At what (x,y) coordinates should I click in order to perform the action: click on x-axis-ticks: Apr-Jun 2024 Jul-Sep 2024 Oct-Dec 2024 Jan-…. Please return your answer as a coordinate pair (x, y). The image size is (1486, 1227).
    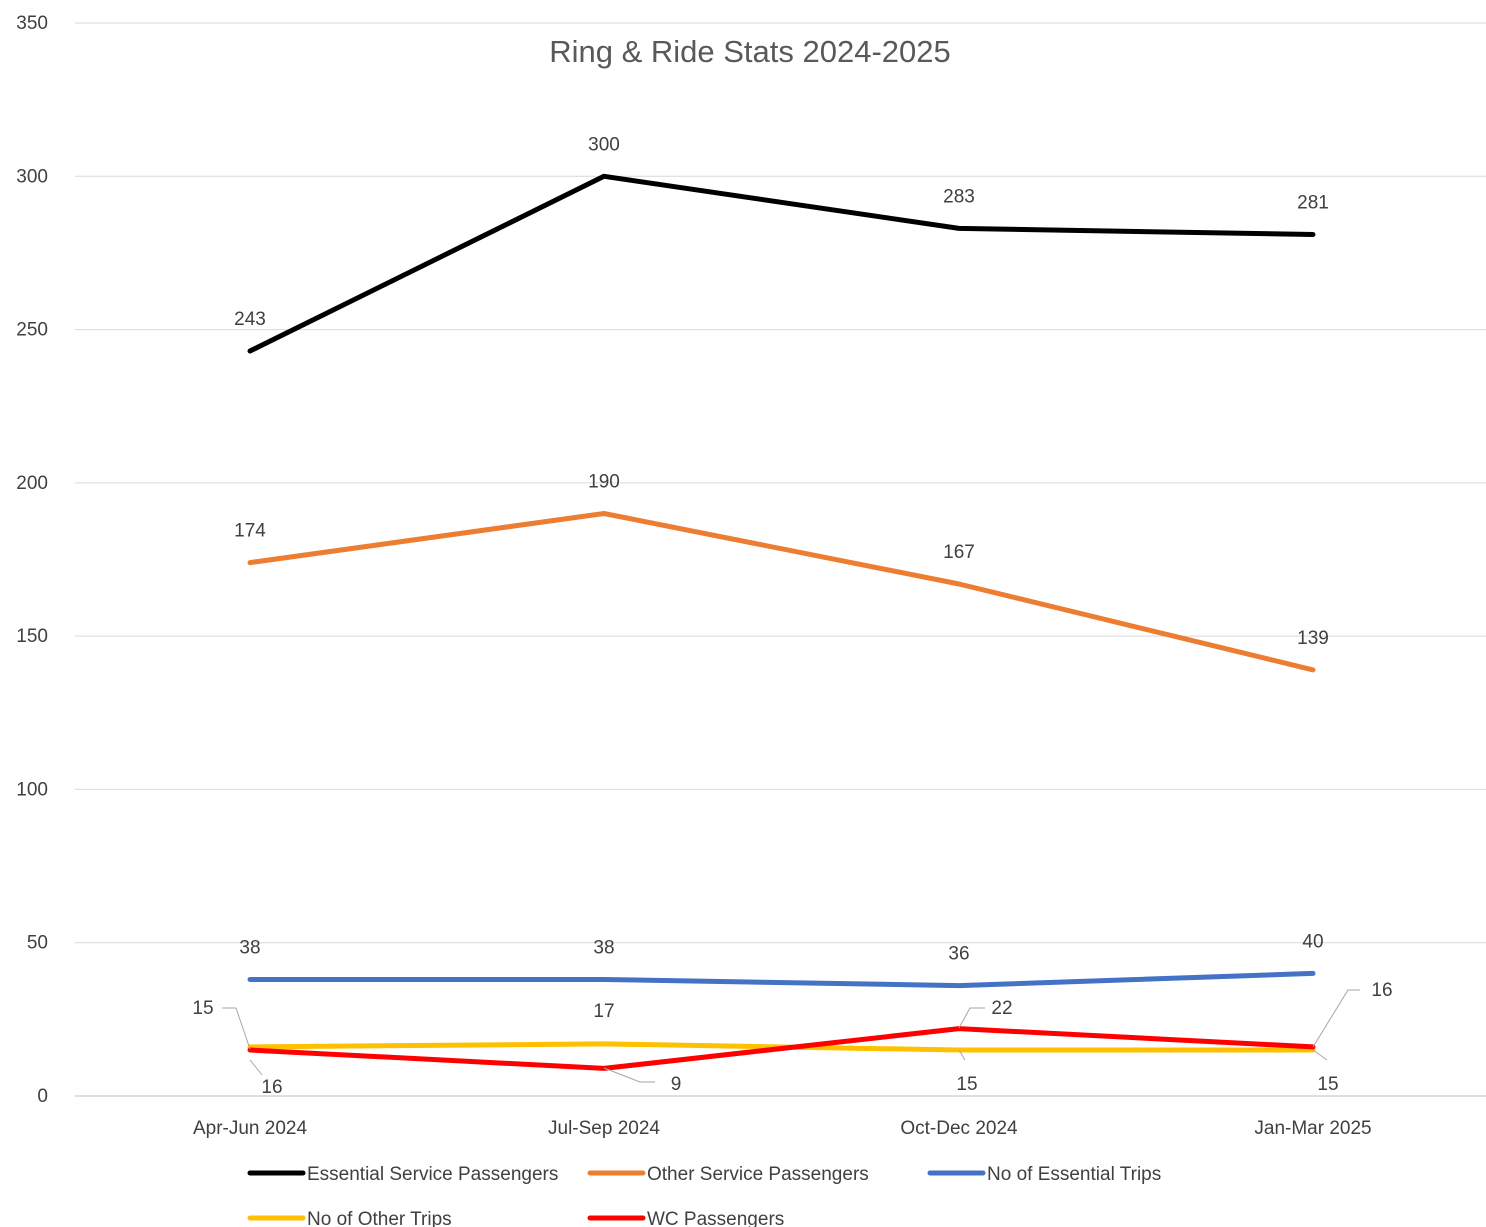
    Looking at the image, I should click on (782, 1128).